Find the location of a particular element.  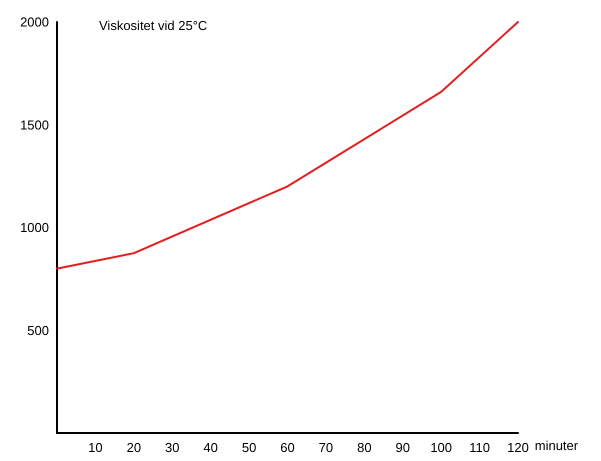

x-tick-label: 80 is located at coordinates (364, 447).